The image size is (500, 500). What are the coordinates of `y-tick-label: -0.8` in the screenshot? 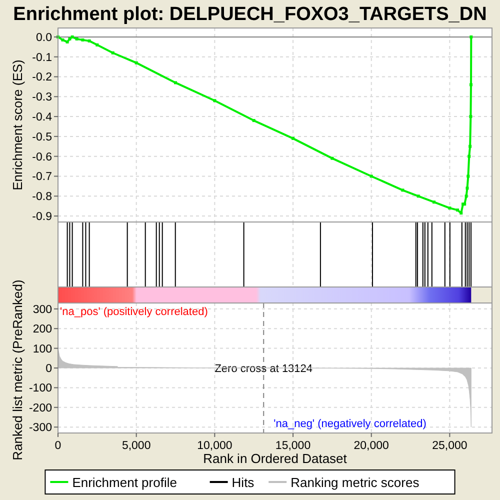 It's located at (42, 197).